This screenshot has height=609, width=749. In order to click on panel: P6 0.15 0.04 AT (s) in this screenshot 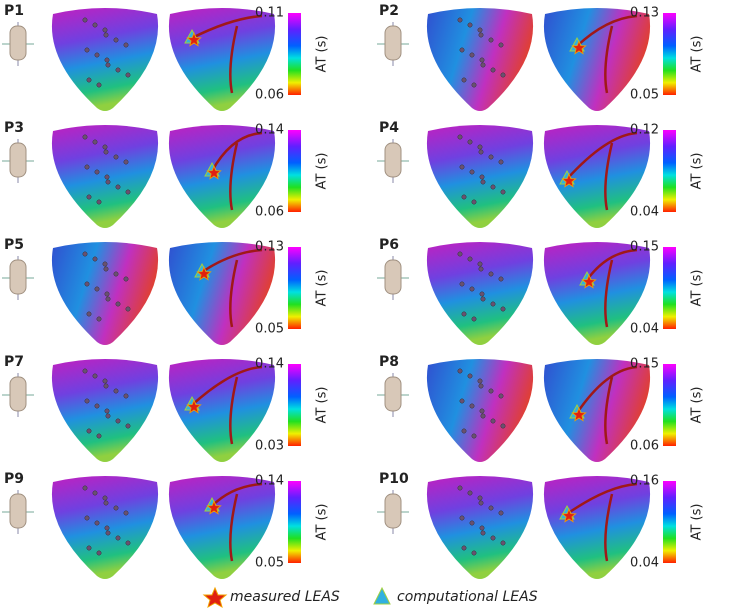, I will do `click(541, 291)`.